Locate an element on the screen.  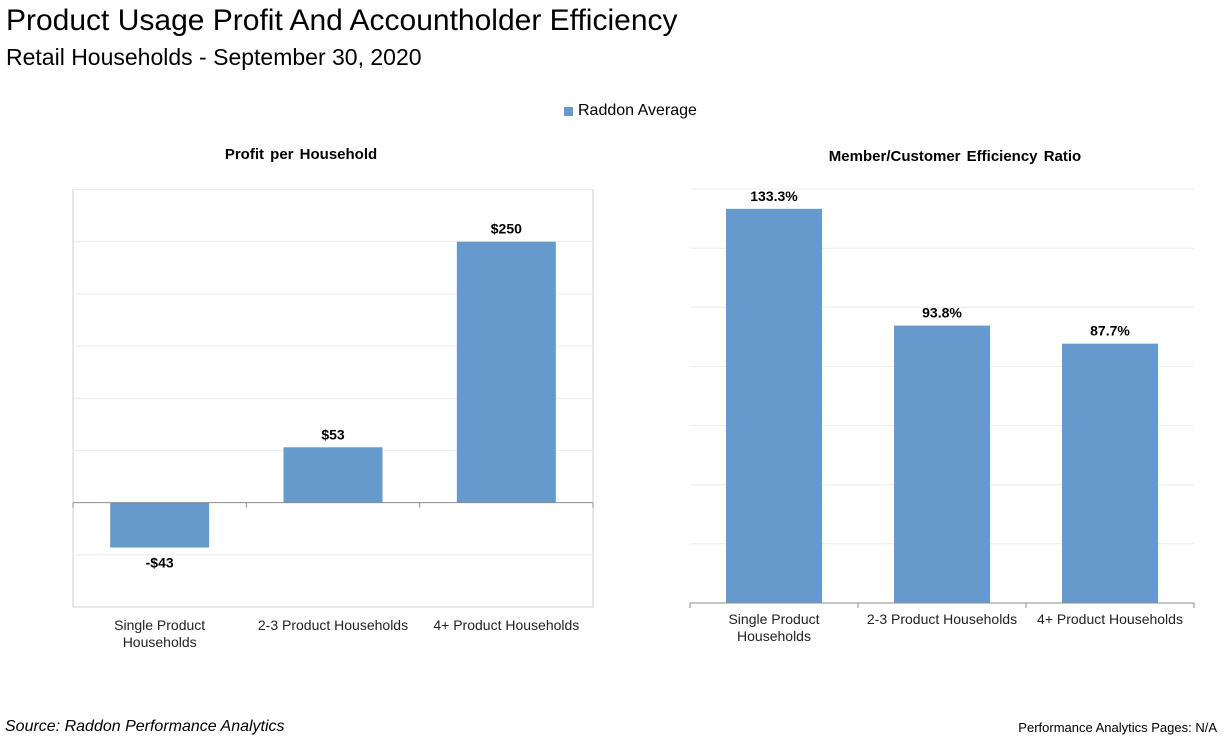
pages-note: Performance Analytics Pages: N/A is located at coordinates (1117, 727).